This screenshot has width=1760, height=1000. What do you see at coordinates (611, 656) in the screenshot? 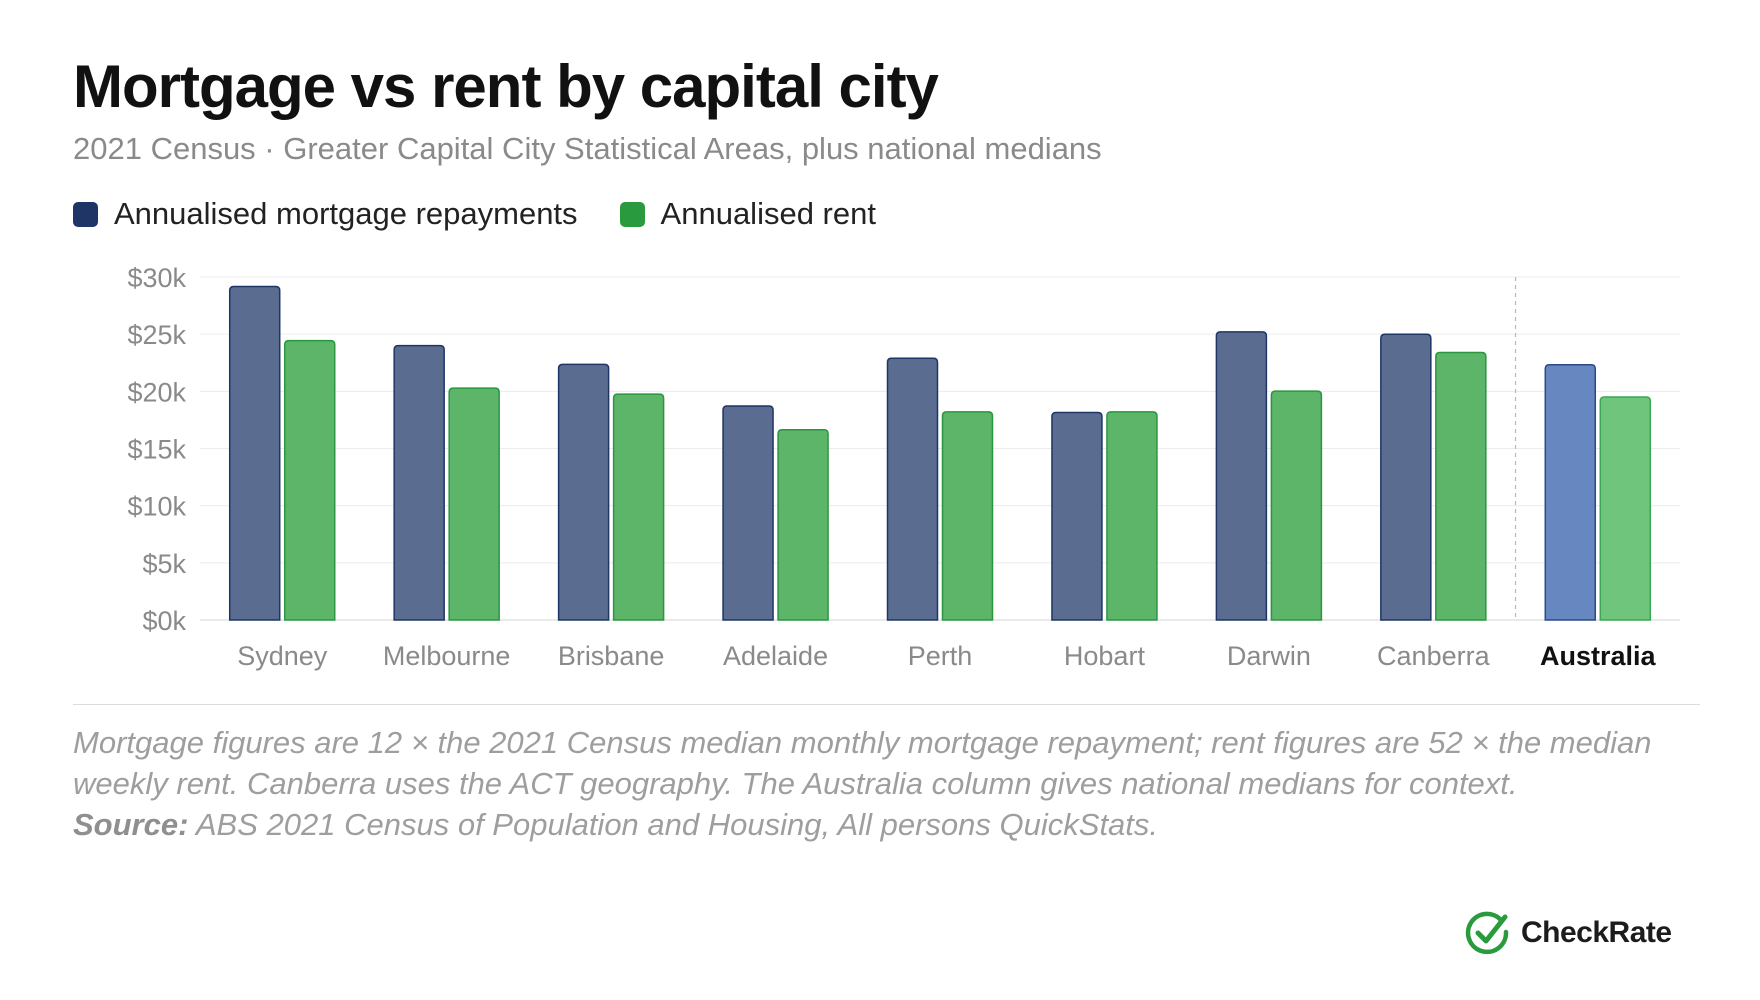
I see `x-tick-label: Brisbane` at bounding box center [611, 656].